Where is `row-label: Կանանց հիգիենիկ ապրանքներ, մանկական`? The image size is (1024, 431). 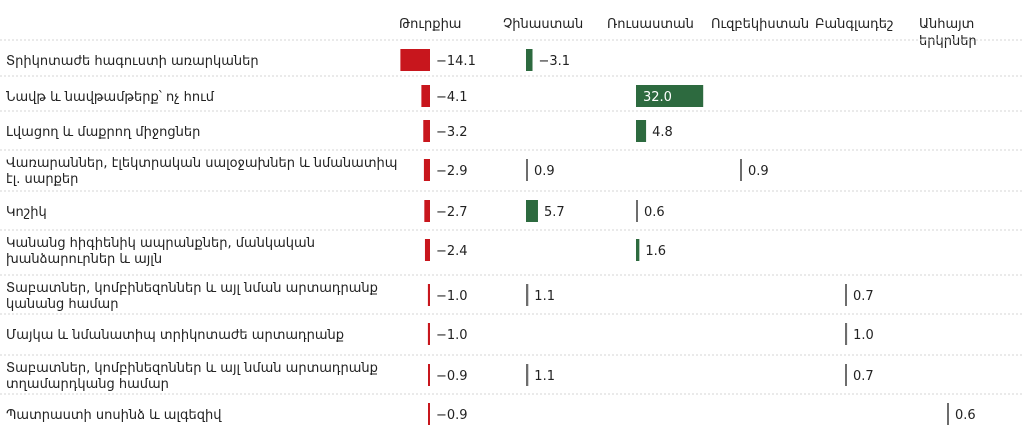
row-label: Կանանց հիգիենիկ ապրանքներ, մանկական is located at coordinates (160, 243).